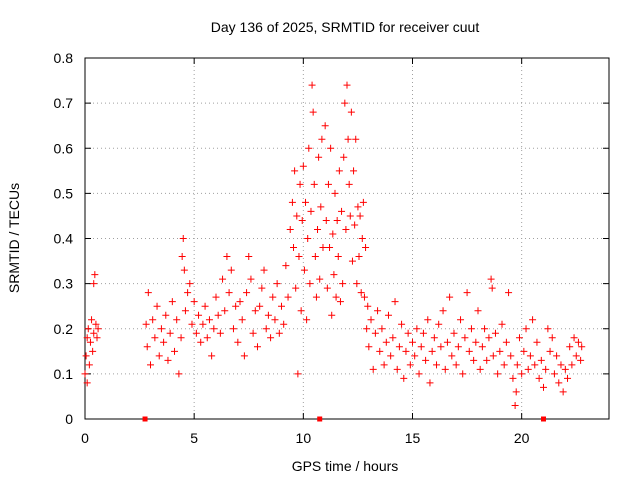 Image resolution: width=640 pixels, height=480 pixels. I want to click on y-tick-label: 0.1, so click(64, 374).